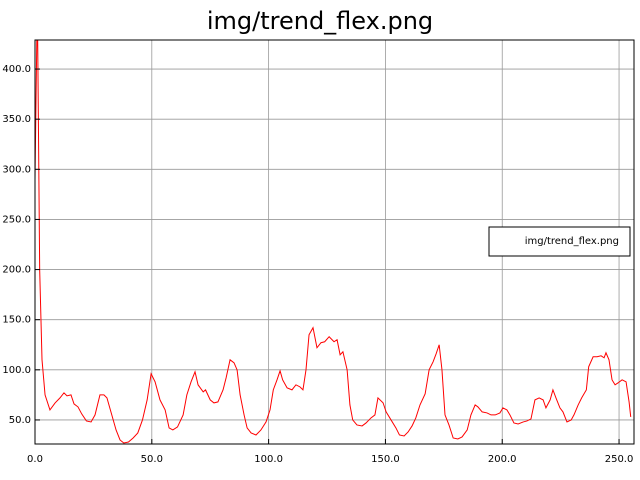  I want to click on legend-label: img/trend_flex.png, so click(572, 241).